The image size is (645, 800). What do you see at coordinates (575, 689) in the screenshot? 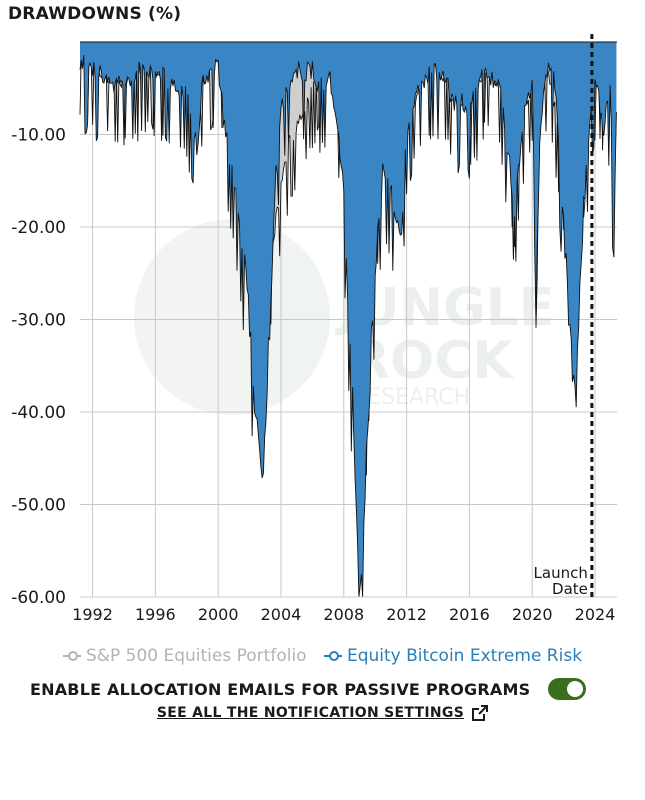
I see `toggle-knob` at bounding box center [575, 689].